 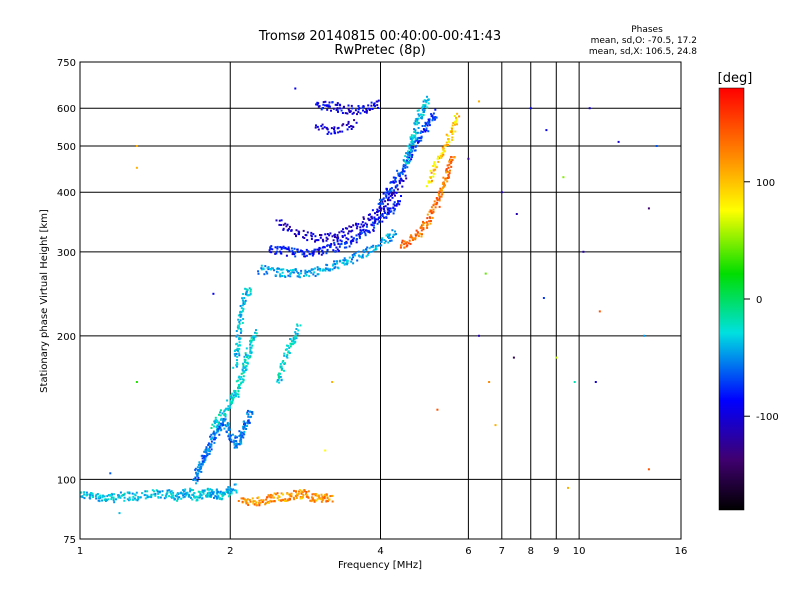 I want to click on y-tick-label: 75, so click(x=69, y=540).